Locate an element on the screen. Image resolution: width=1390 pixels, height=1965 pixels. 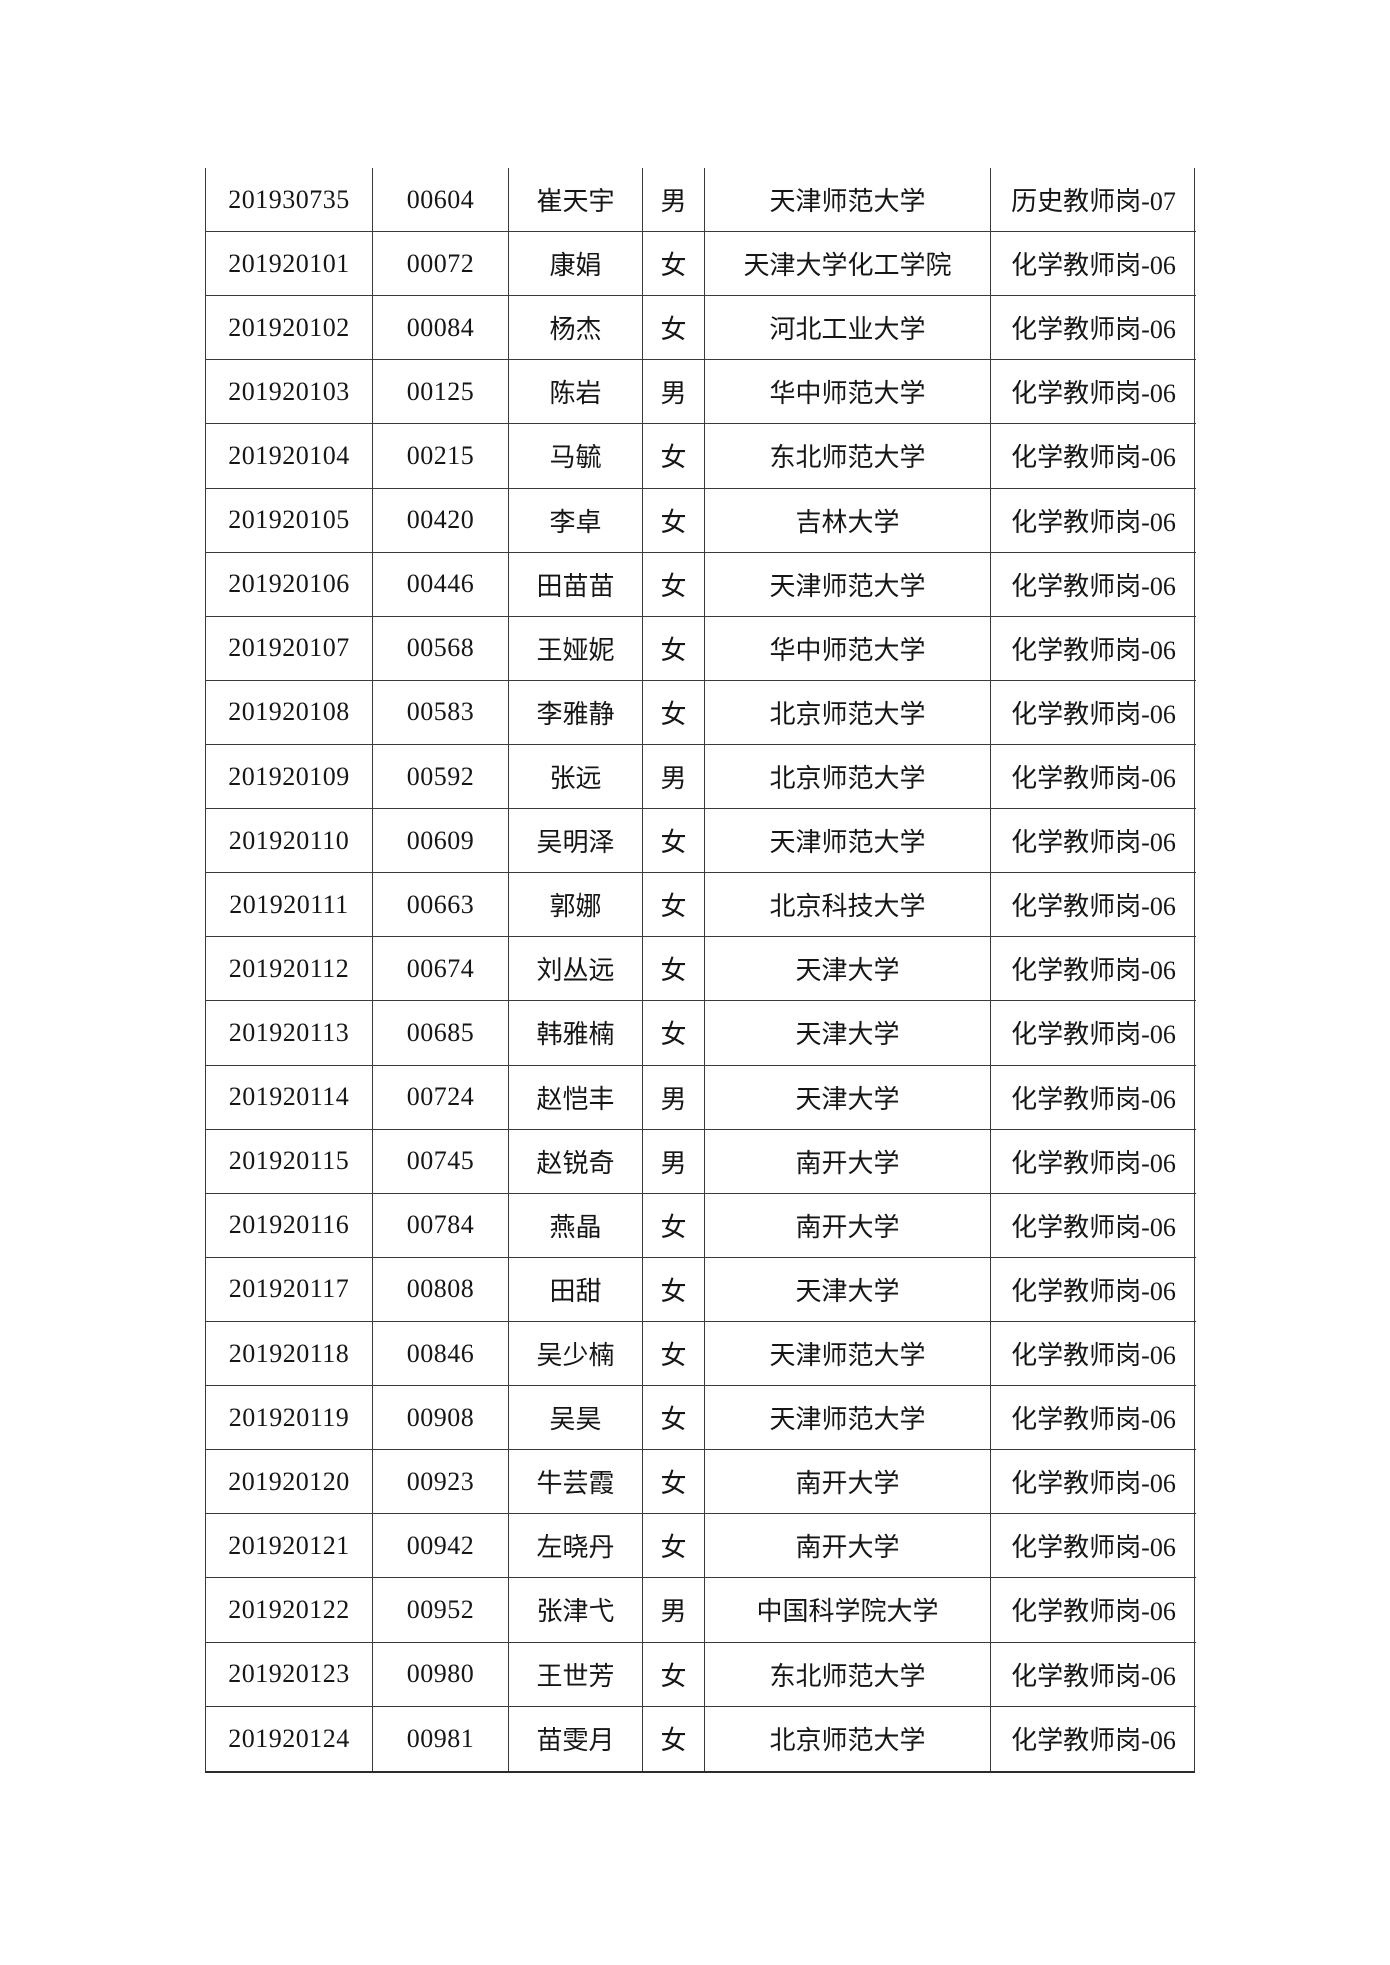
cell-name: 韩雅楠 is located at coordinates (576, 1033).